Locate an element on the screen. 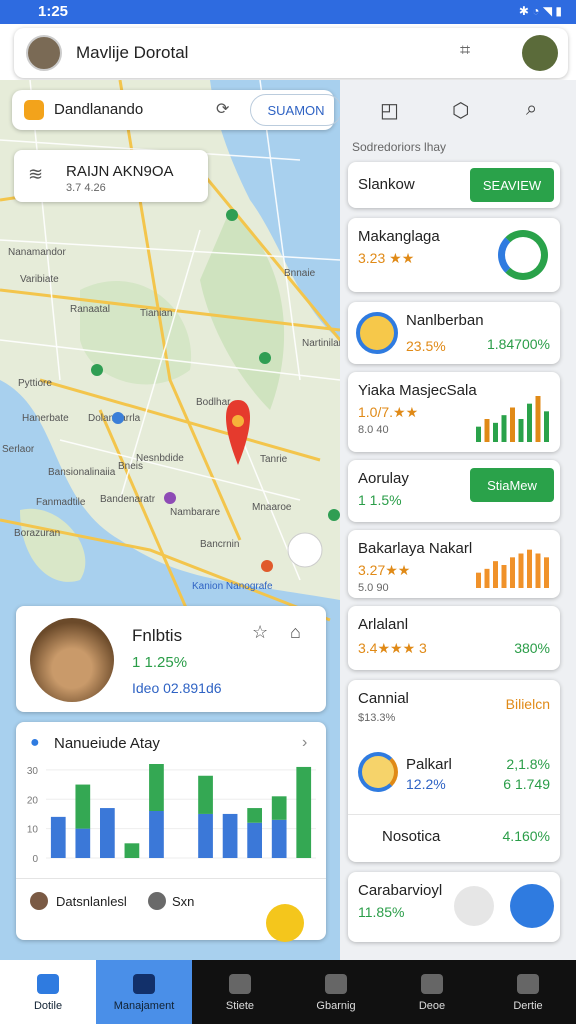 This screenshot has width=576, height=1024. search-button: SUAMON is located at coordinates (296, 110).